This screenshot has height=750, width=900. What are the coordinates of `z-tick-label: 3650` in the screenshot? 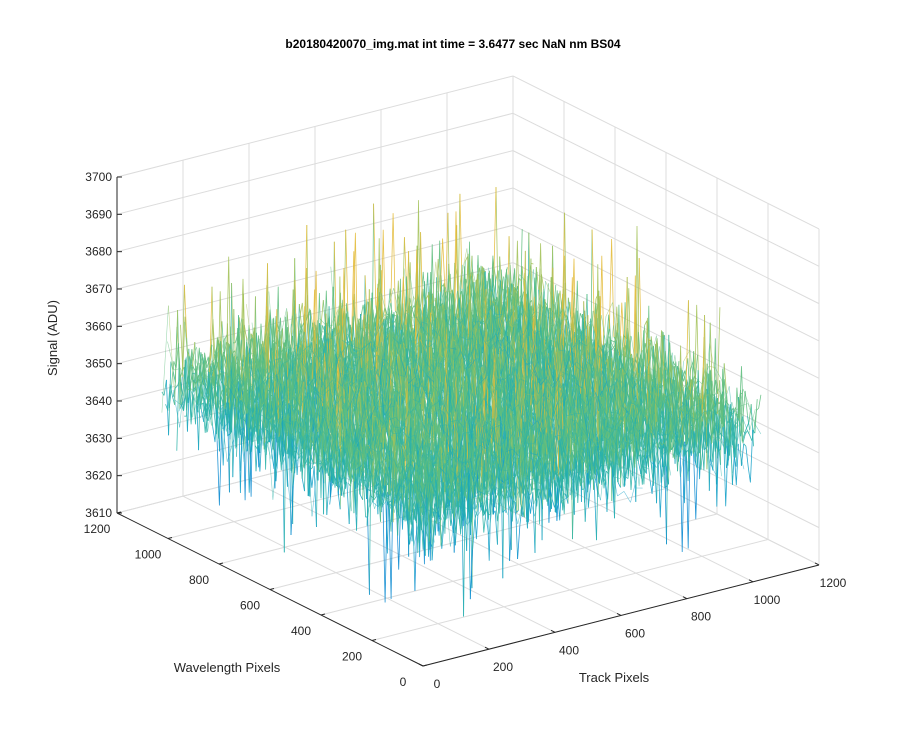 It's located at (98, 364).